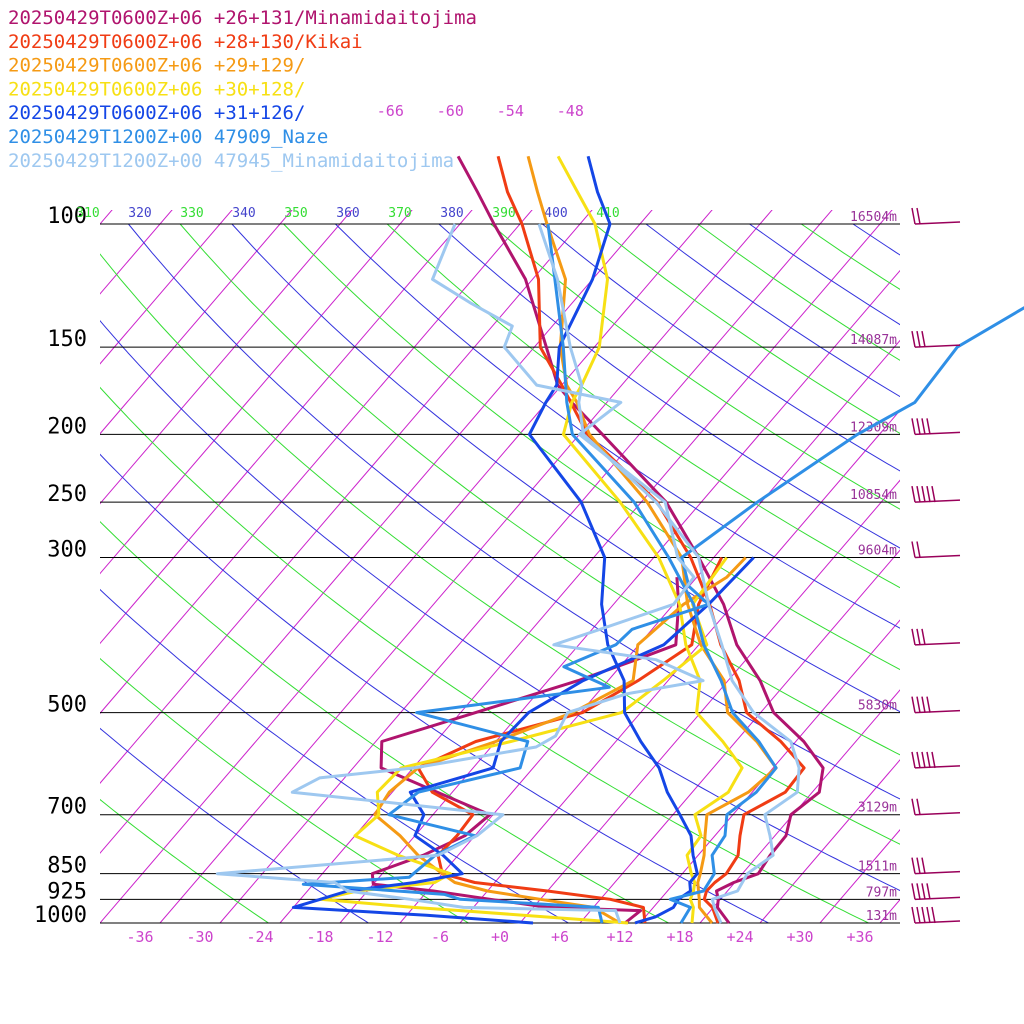  I want to click on wind-barbs, so click(936, 565).